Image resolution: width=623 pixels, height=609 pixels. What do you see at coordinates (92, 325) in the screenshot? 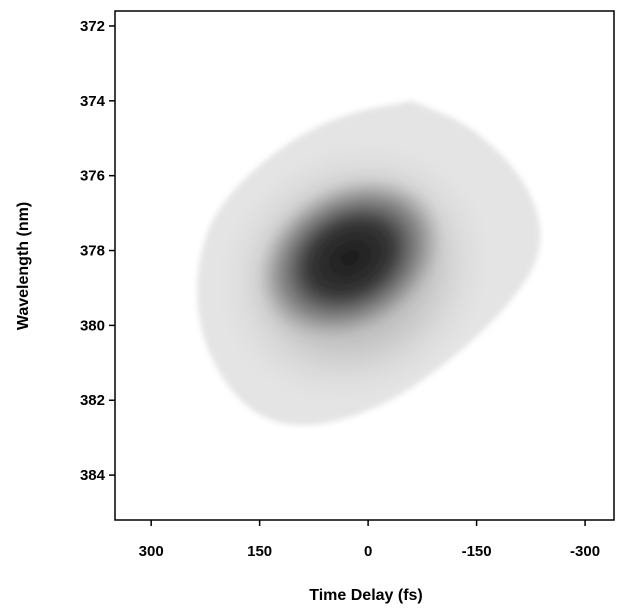
I see `y-tick-label-380: 380` at bounding box center [92, 325].